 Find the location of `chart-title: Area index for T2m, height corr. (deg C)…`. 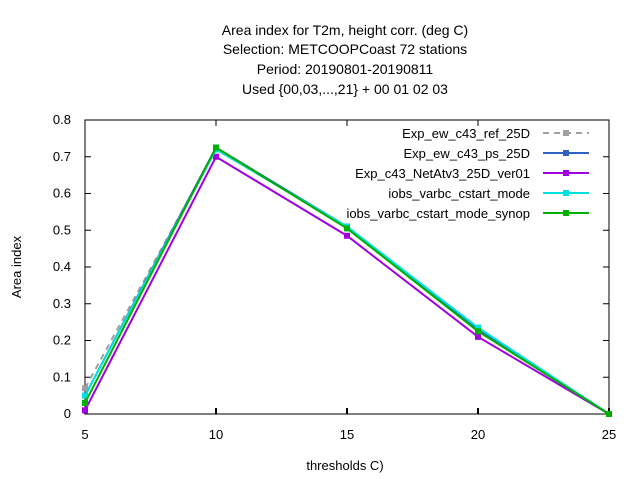

chart-title: Area index for T2m, height corr. (deg C)… is located at coordinates (345, 59).